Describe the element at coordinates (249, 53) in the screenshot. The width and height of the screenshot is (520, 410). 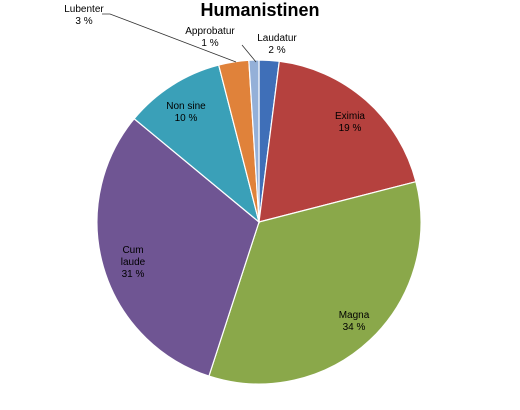
I see `leader-line-approbatur` at that location.